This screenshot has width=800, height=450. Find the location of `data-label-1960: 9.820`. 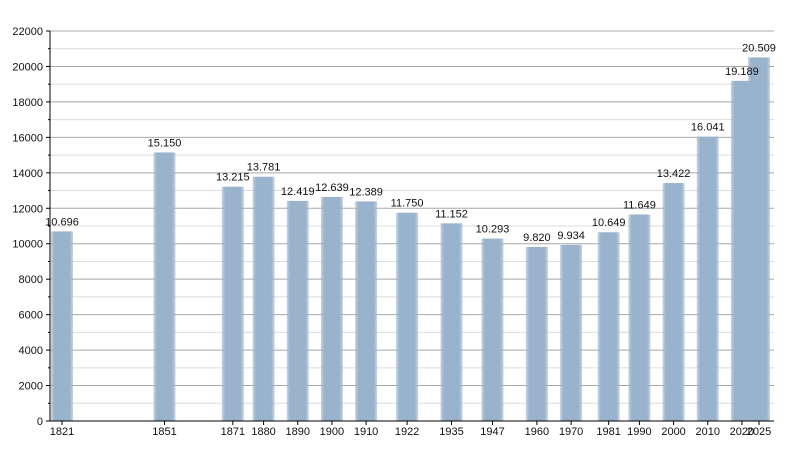

data-label-1960: 9.820 is located at coordinates (537, 238).